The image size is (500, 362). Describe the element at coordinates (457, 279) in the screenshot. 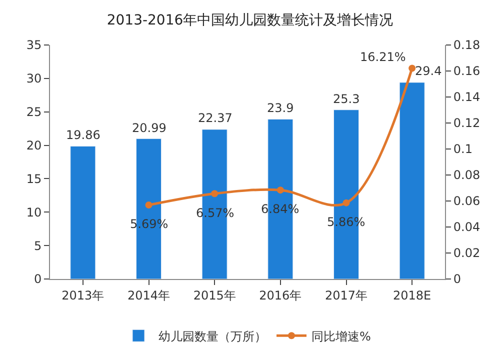

I see `y2-tick-label: 0` at that location.